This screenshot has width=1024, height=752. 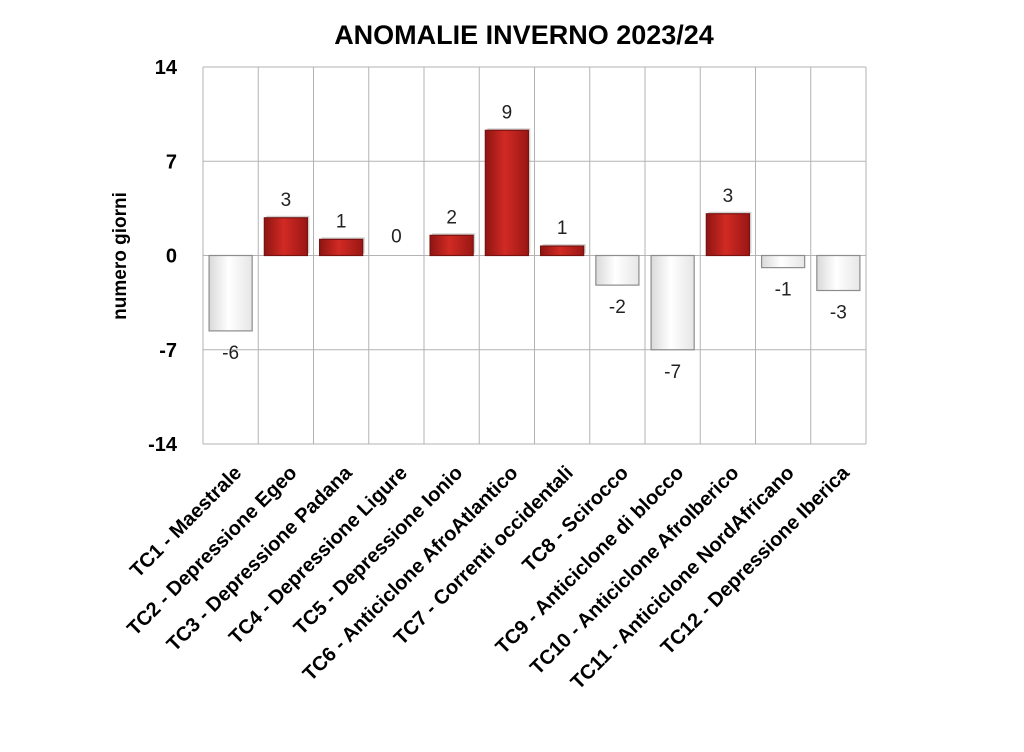 I want to click on y-tick-label: -14, so click(x=163, y=445).